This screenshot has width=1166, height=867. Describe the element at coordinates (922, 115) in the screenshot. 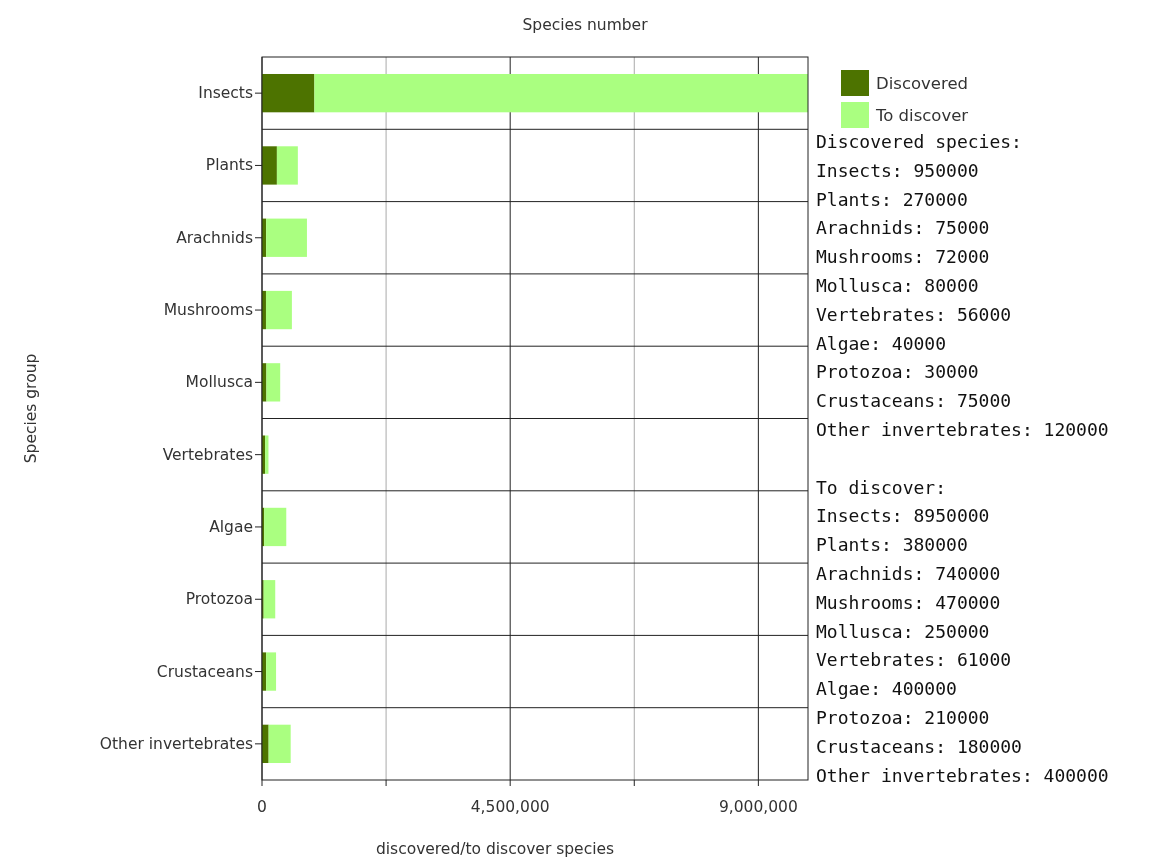

I see `legend-label: To discover` at that location.